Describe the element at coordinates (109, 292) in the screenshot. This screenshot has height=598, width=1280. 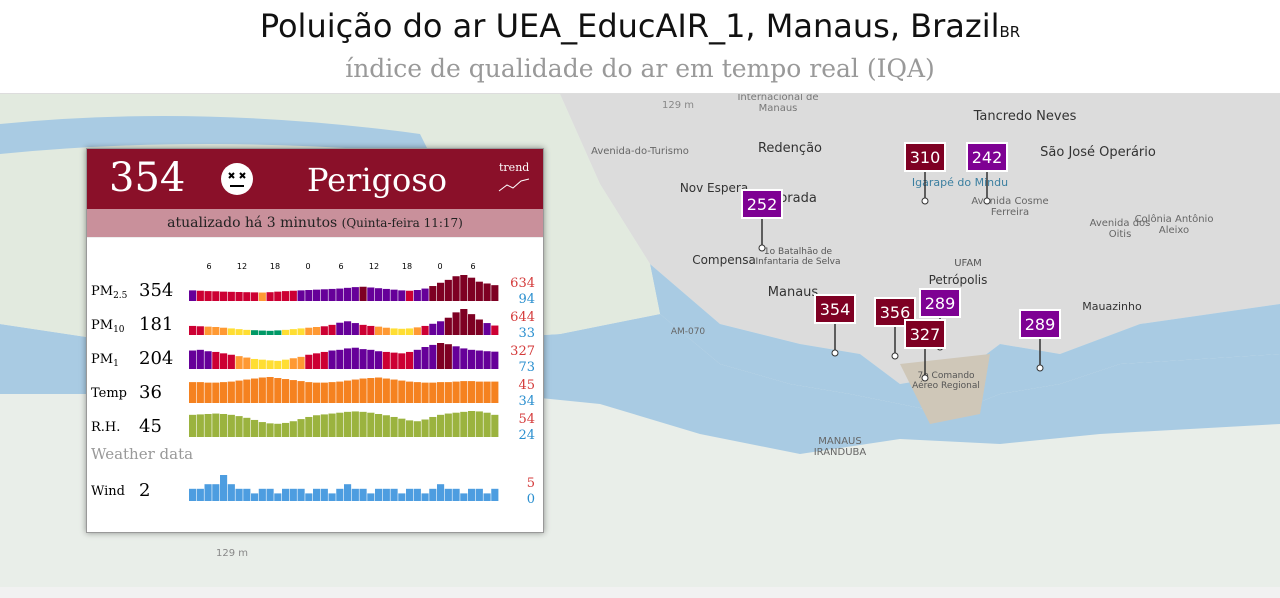
I see `row-label: PM2.5` at that location.